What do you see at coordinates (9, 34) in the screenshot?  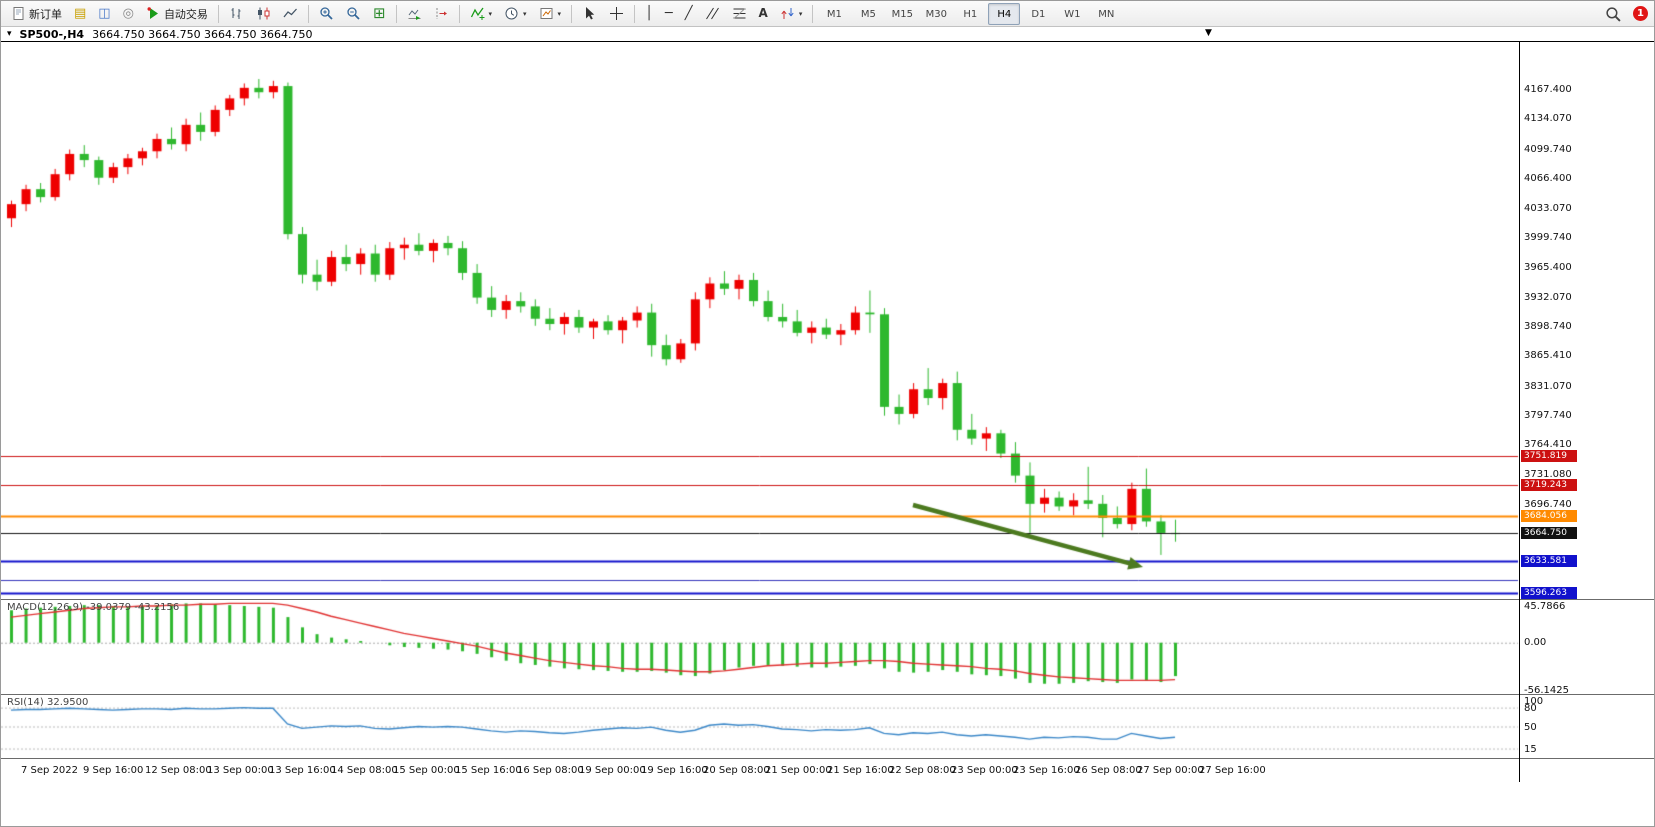 I see `one-click-expander-icon: ▾` at bounding box center [9, 34].